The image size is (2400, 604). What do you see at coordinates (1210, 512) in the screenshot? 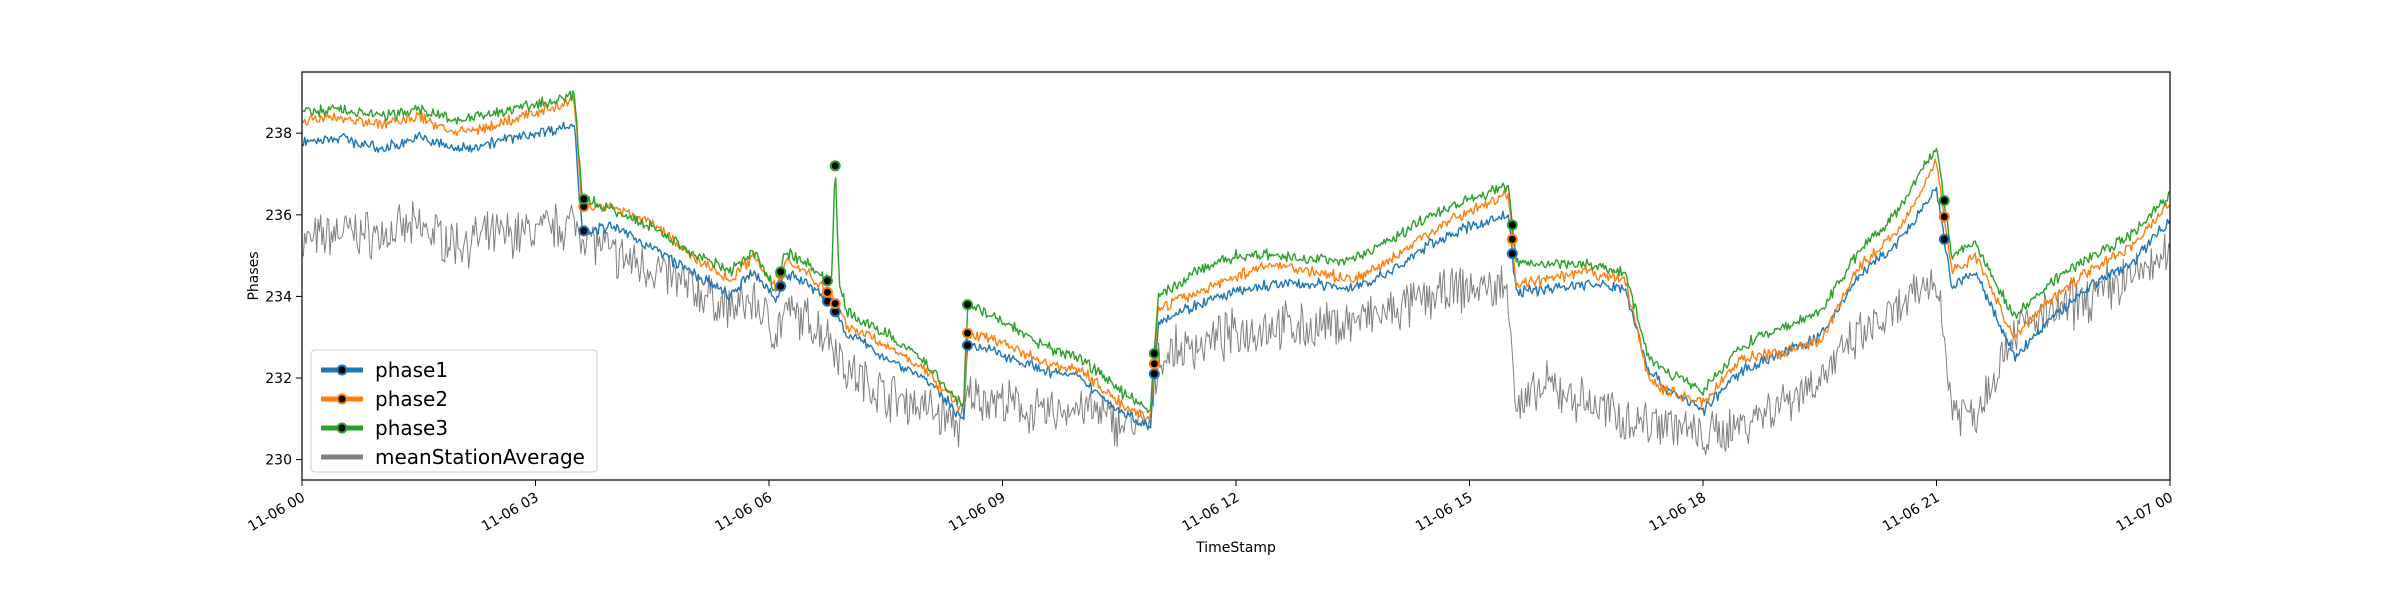
I see `x-tick-label: 11-06 12` at bounding box center [1210, 512].